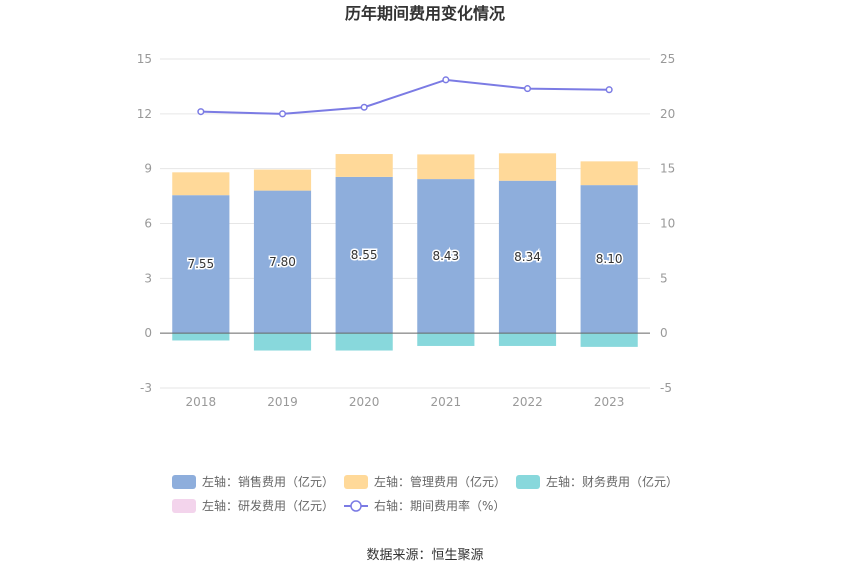 Image resolution: width=850 pixels, height=575 pixels. What do you see at coordinates (201, 402) in the screenshot?
I see `x-axis-tick-label: 2018` at bounding box center [201, 402].